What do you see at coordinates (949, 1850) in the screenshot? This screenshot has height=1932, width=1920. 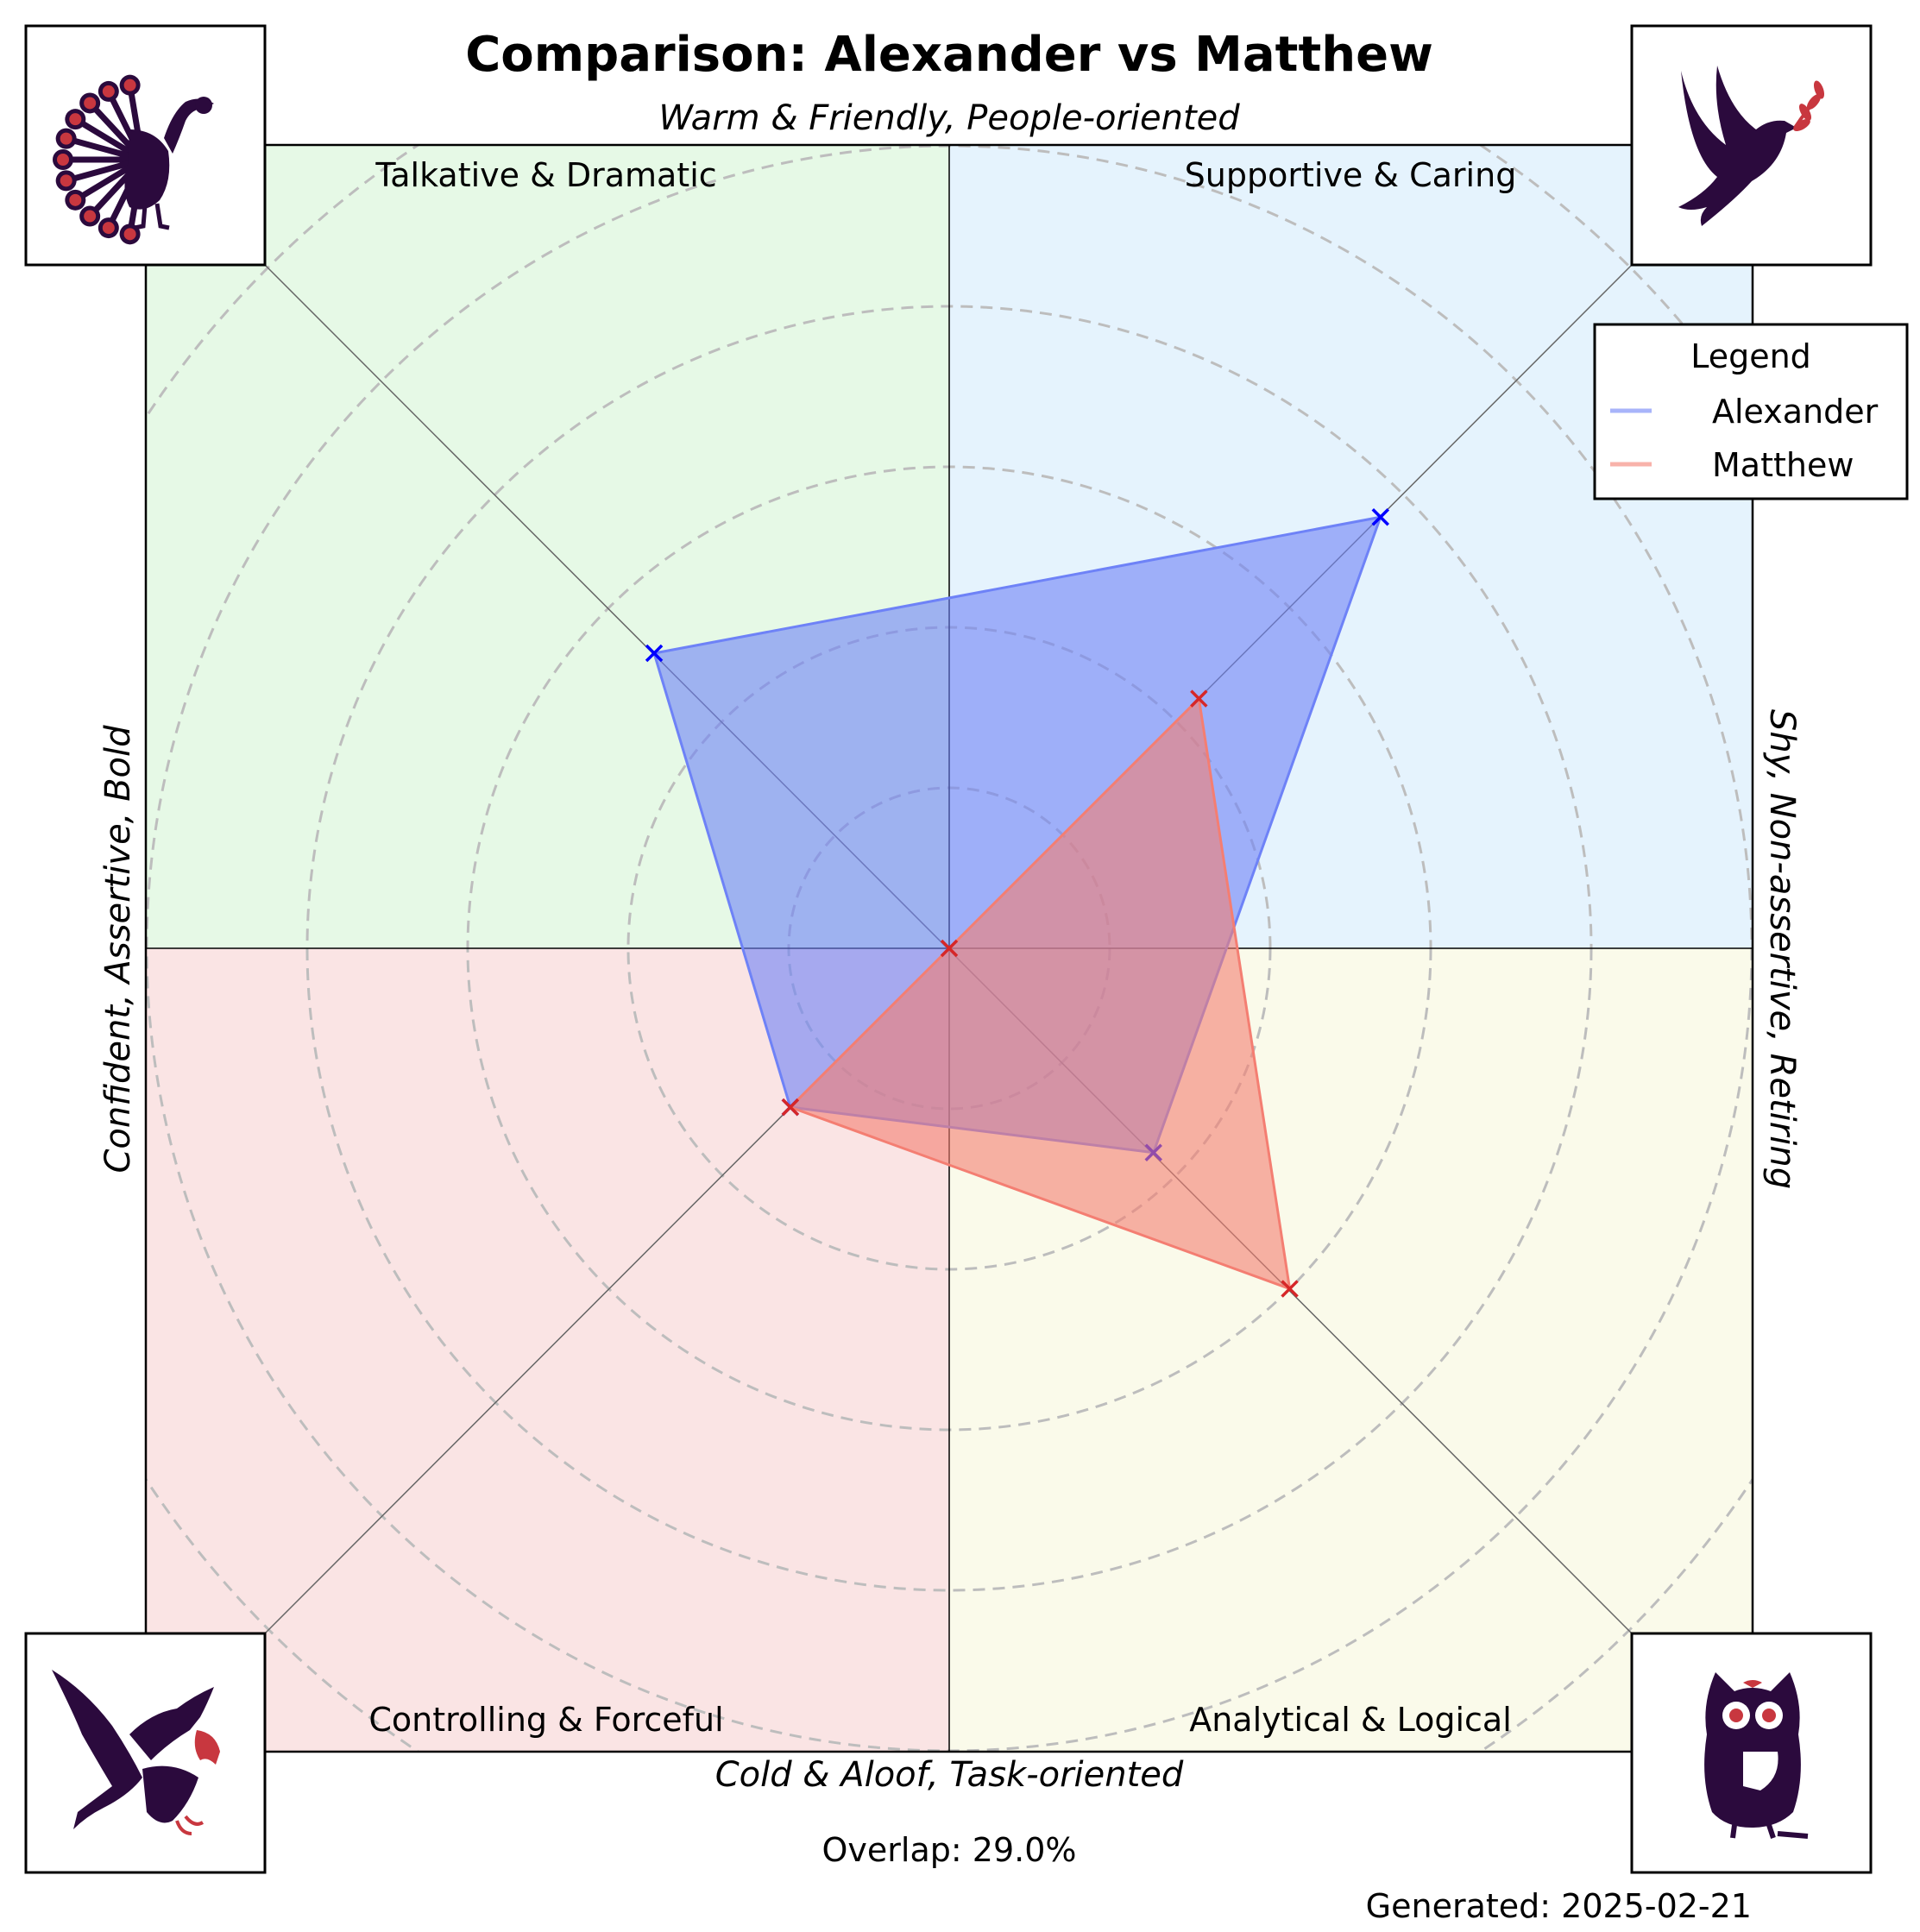 I see `overlap-text: Overlap: 29.0%` at bounding box center [949, 1850].